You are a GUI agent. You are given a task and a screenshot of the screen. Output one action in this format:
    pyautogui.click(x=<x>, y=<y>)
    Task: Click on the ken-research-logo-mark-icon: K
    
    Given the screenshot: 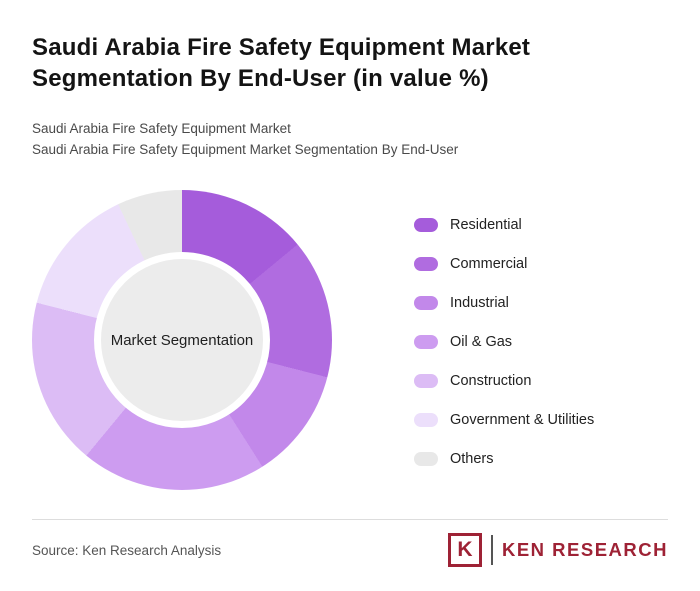 What is the action you would take?
    pyautogui.click(x=464, y=550)
    